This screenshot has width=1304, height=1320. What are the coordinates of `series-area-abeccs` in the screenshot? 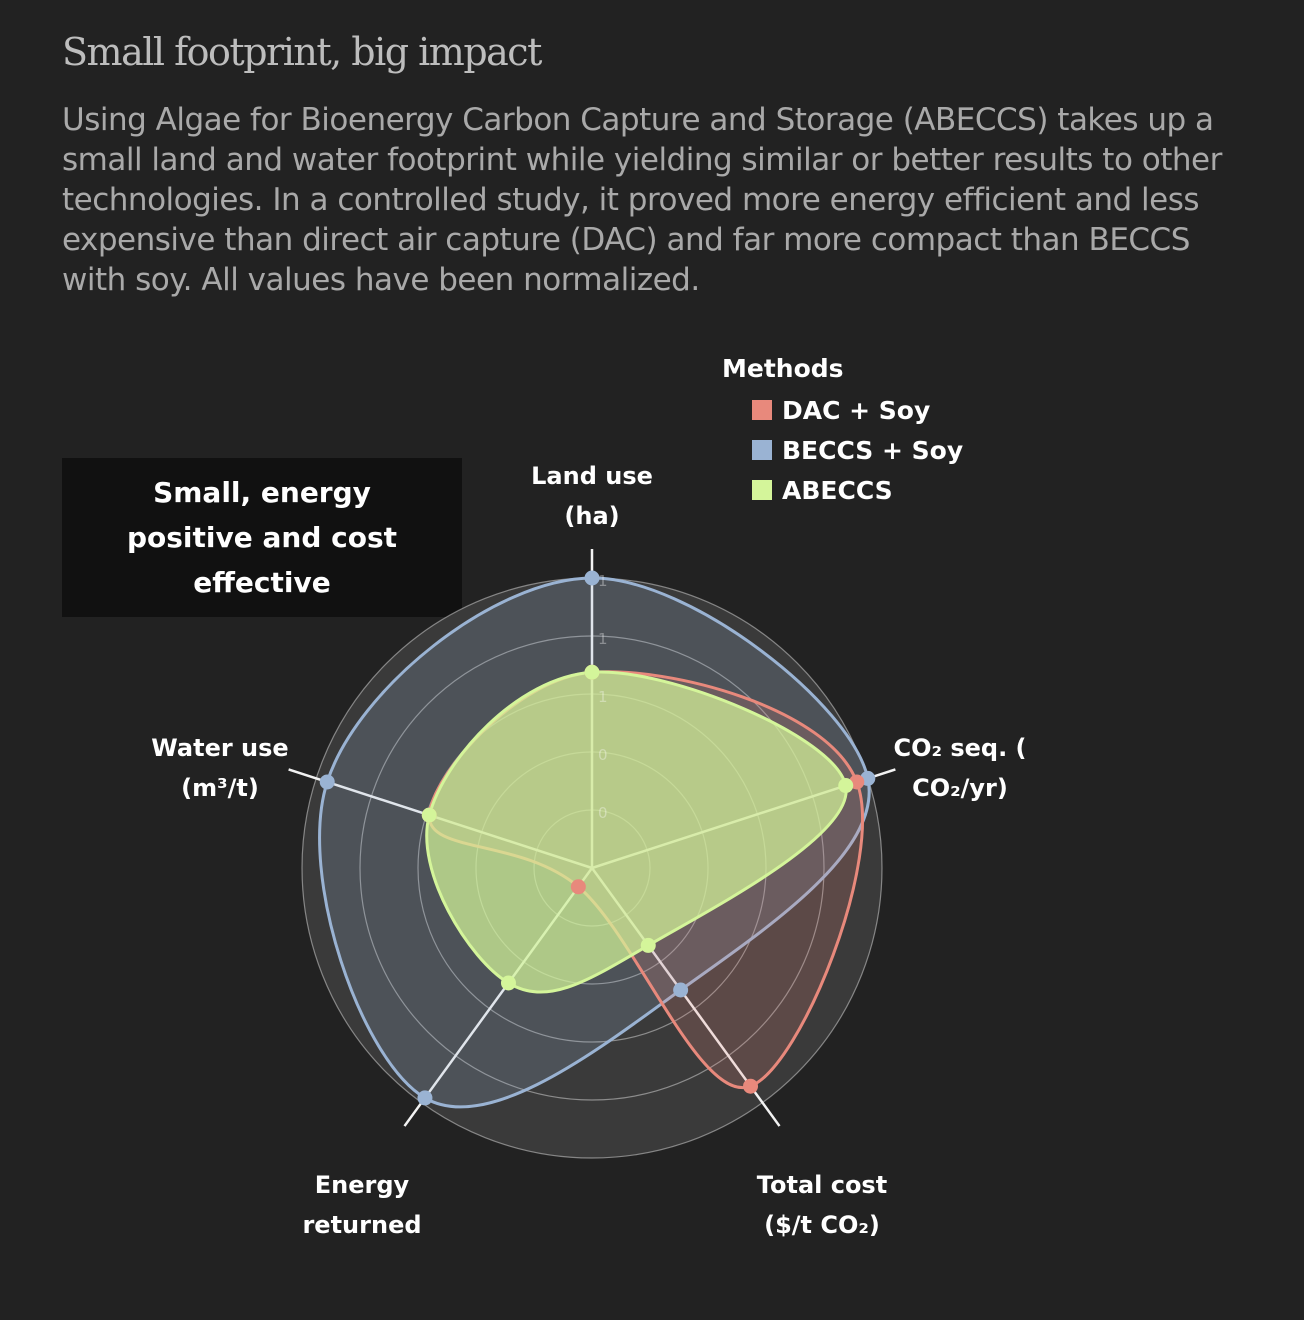 It's located at (636, 832).